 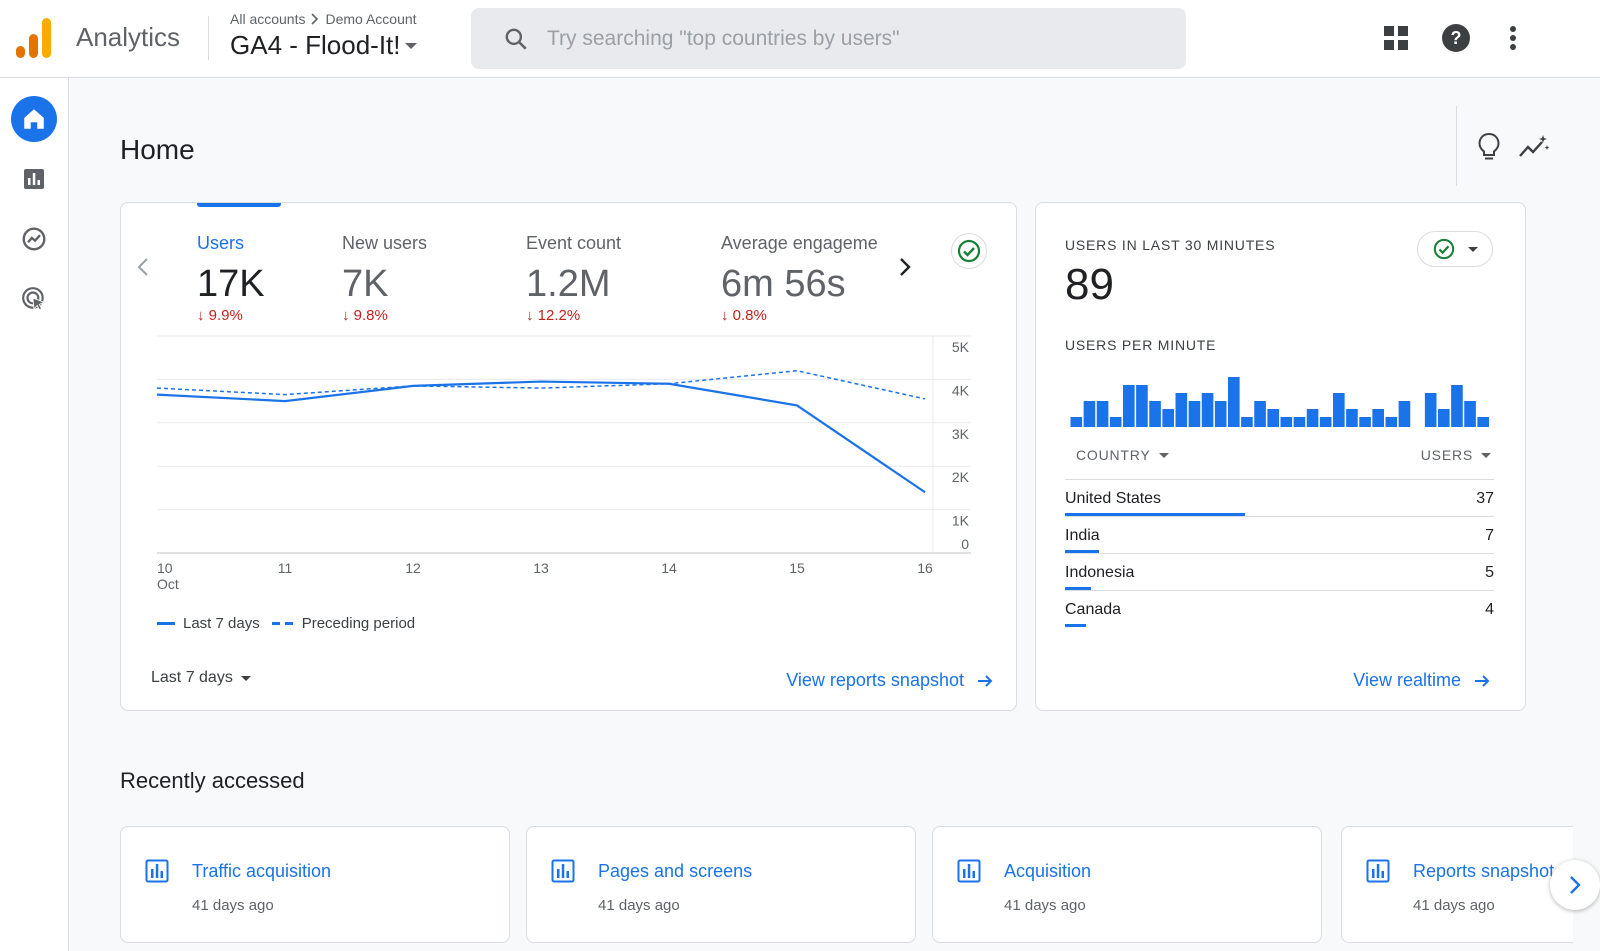 What do you see at coordinates (1457, 884) in the screenshot?
I see `recent-item-card: Reports snapshot 41 days ago` at bounding box center [1457, 884].